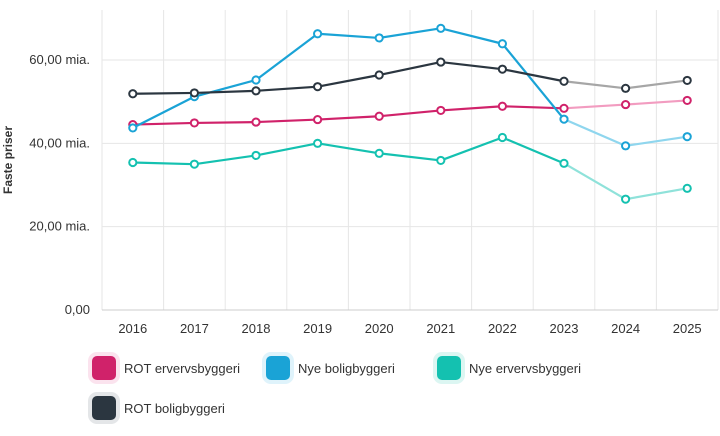 Image resolution: width=720 pixels, height=436 pixels. What do you see at coordinates (525, 368) in the screenshot?
I see `legend-label: Nye ervervsbyggeri` at bounding box center [525, 368].